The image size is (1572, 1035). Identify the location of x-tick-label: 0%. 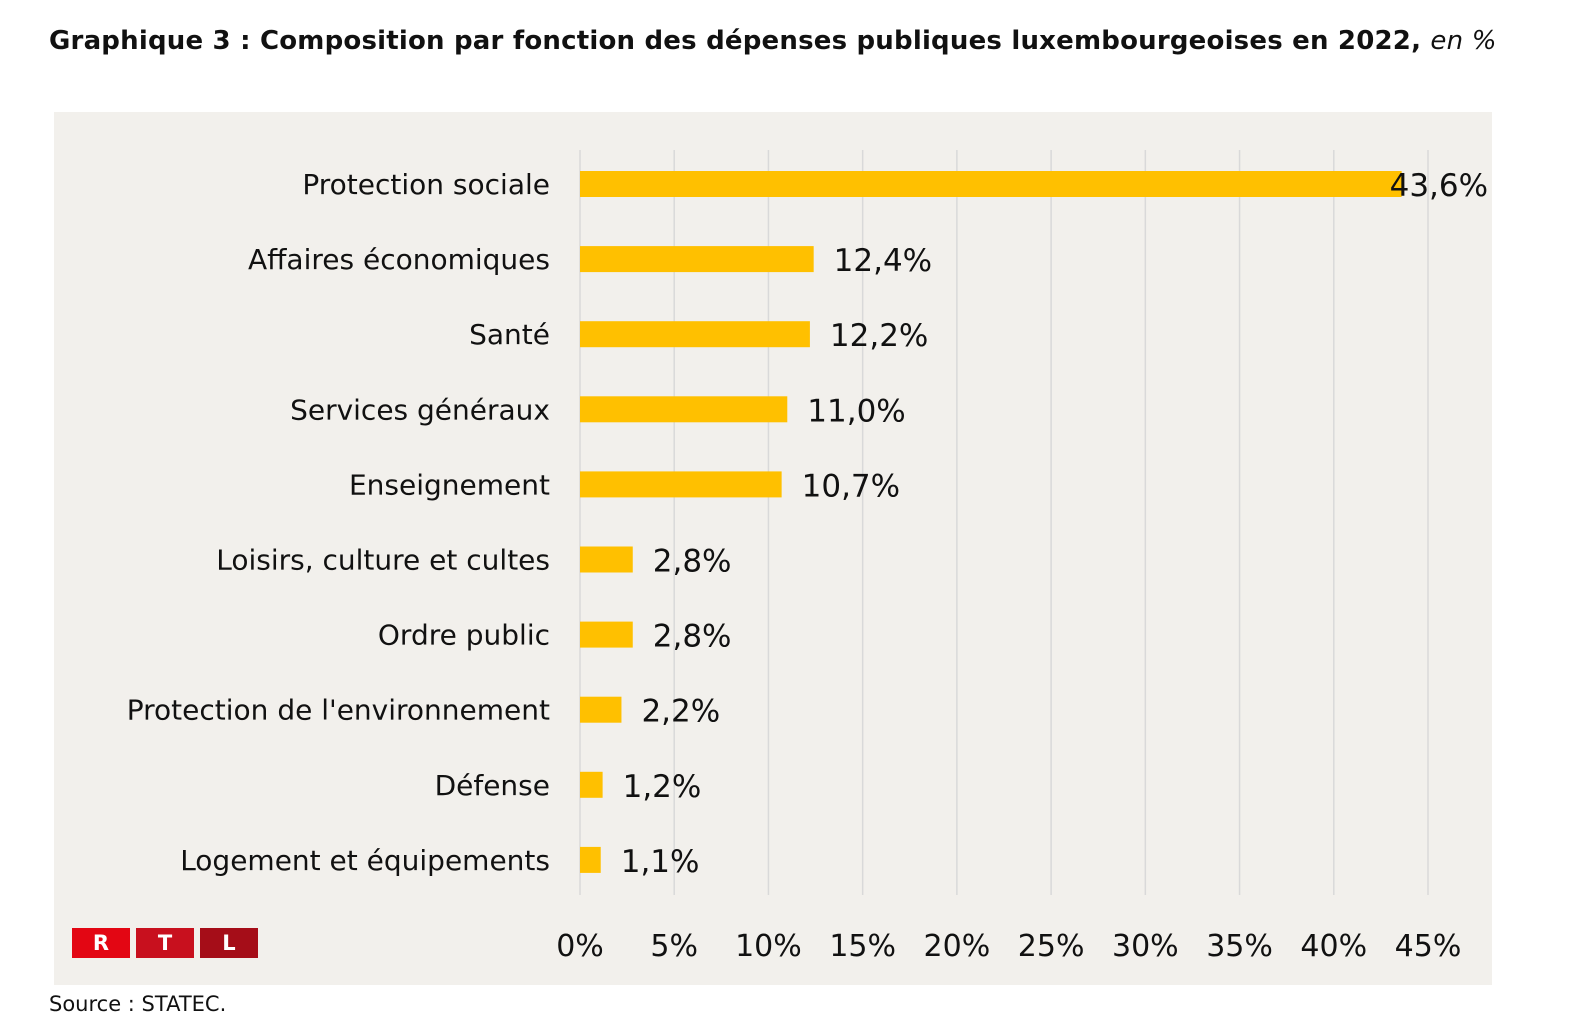
(580, 946).